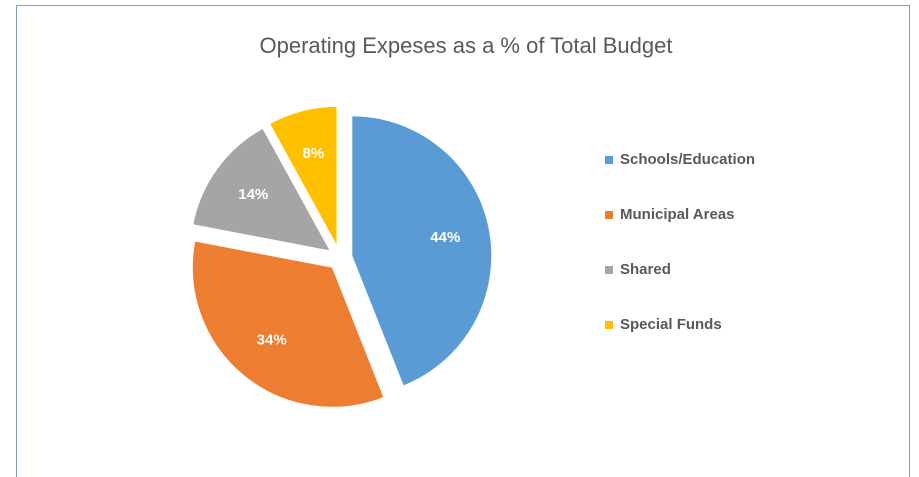 This screenshot has height=477, width=919. I want to click on legend-label: Special Funds, so click(671, 324).